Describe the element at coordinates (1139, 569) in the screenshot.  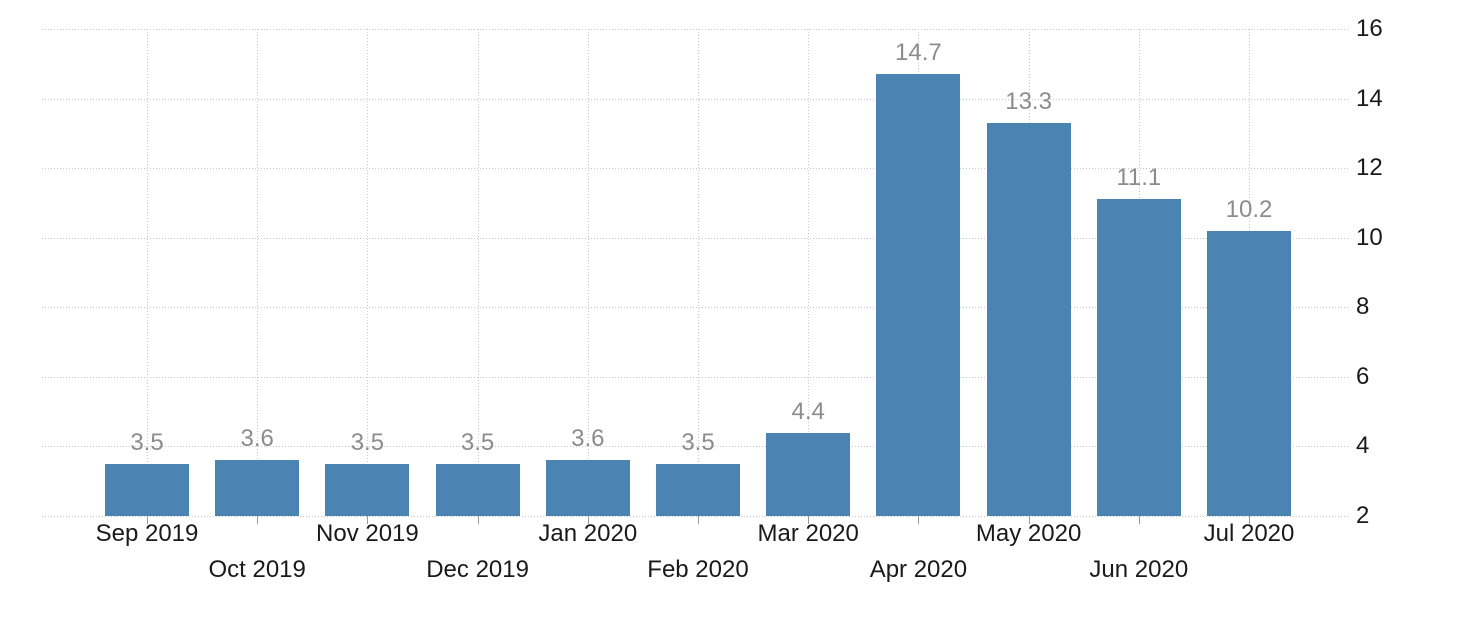
I see `x-axis-label-jun-2020: Jun 2020` at that location.